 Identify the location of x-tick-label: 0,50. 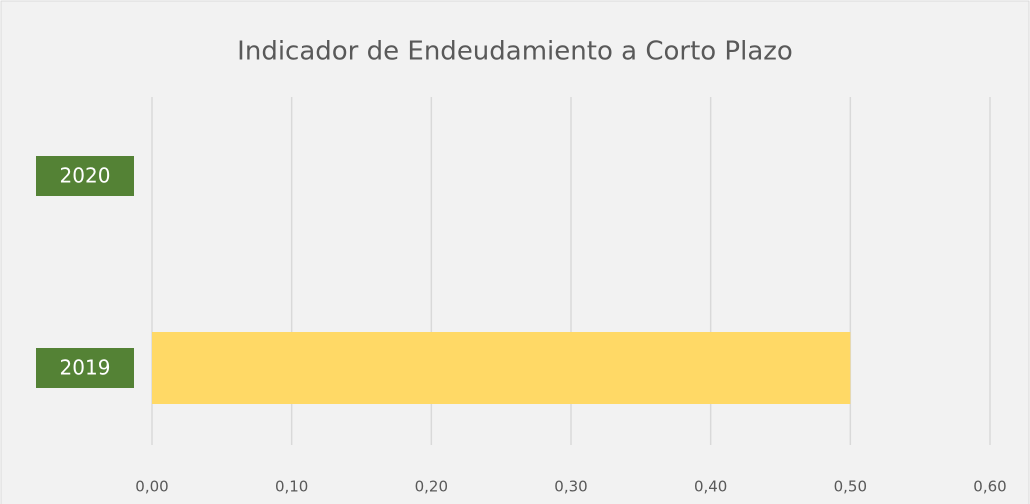
(850, 487).